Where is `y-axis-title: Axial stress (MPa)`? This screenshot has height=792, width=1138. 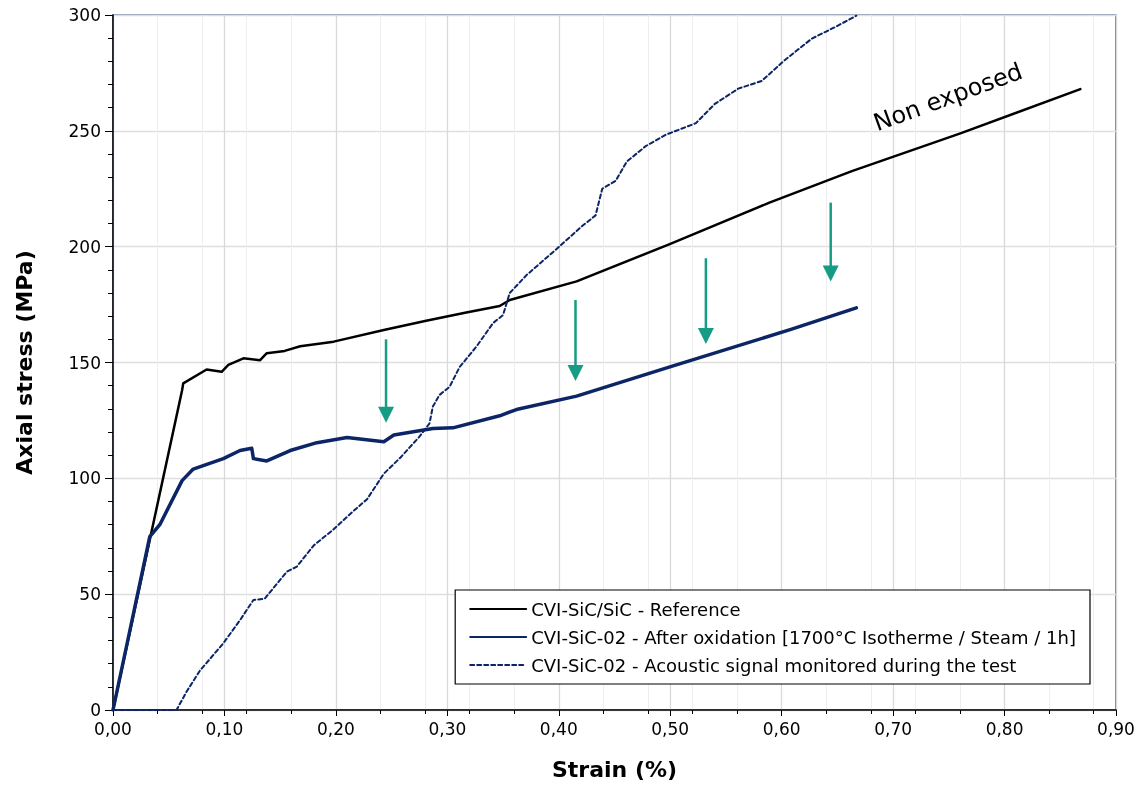
y-axis-title: Axial stress (MPa) is located at coordinates (24, 362).